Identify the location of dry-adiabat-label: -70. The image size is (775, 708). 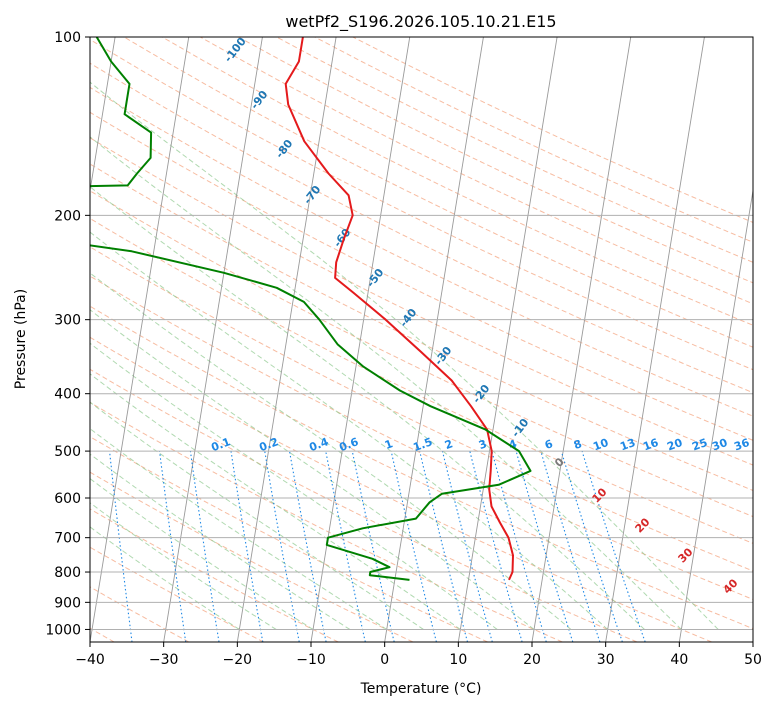
(312, 195).